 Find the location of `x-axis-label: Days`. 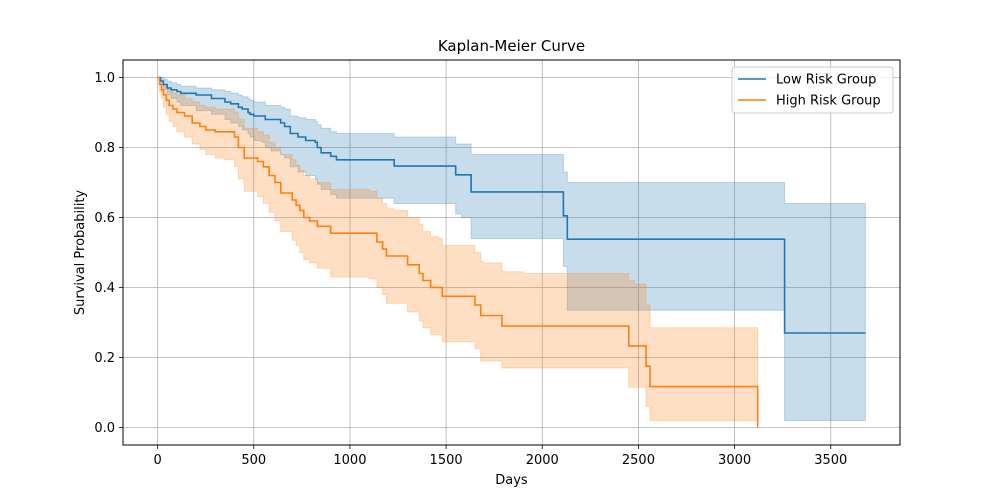

x-axis-label: Days is located at coordinates (511, 480).